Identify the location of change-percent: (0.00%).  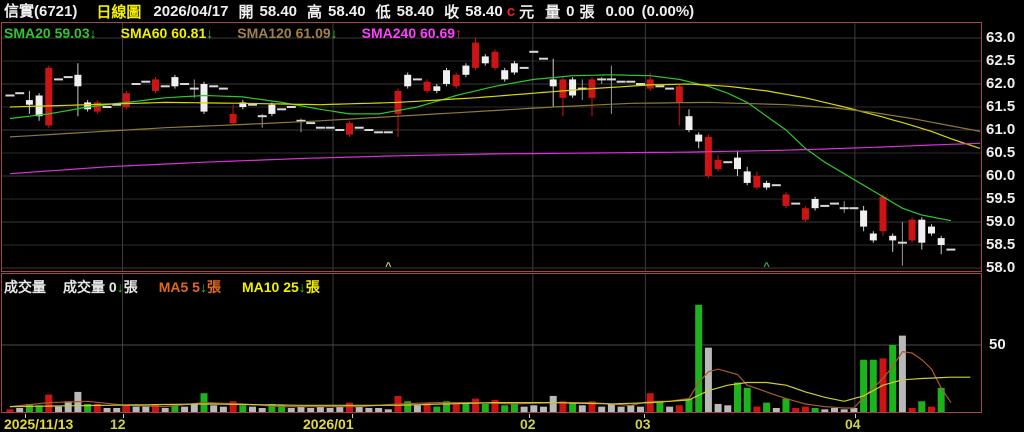
(668, 11).